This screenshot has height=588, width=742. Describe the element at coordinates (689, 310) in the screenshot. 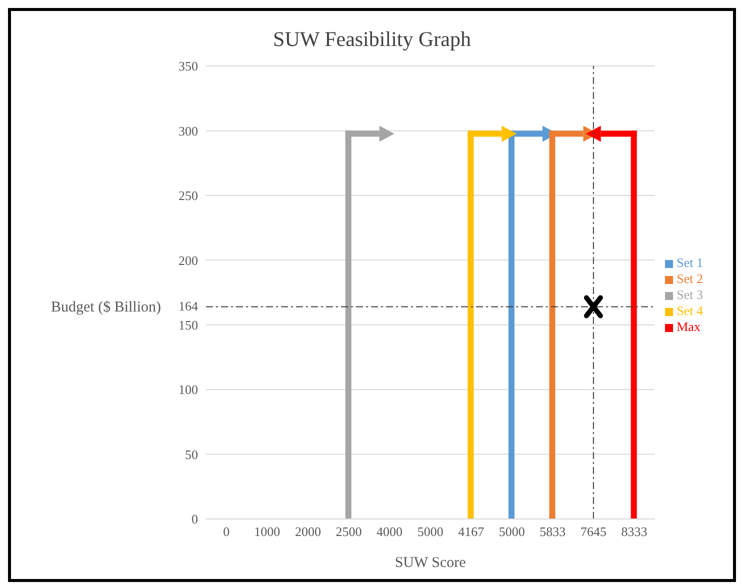

I see `legend-label: Set 4` at that location.